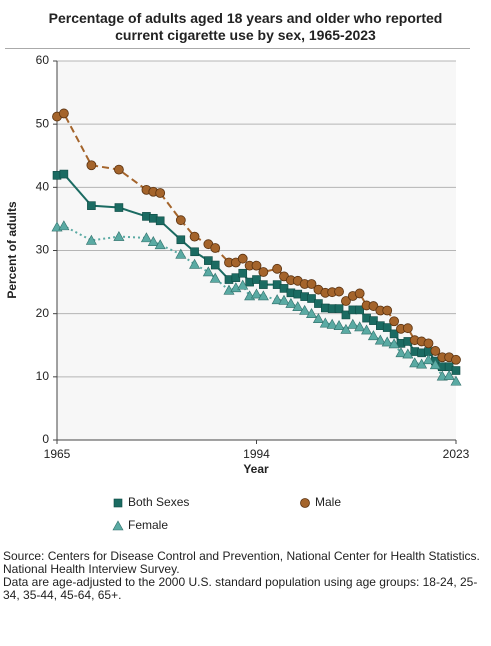 The width and height of the screenshot is (491, 646). I want to click on x-tick-label: 2023, so click(456, 454).